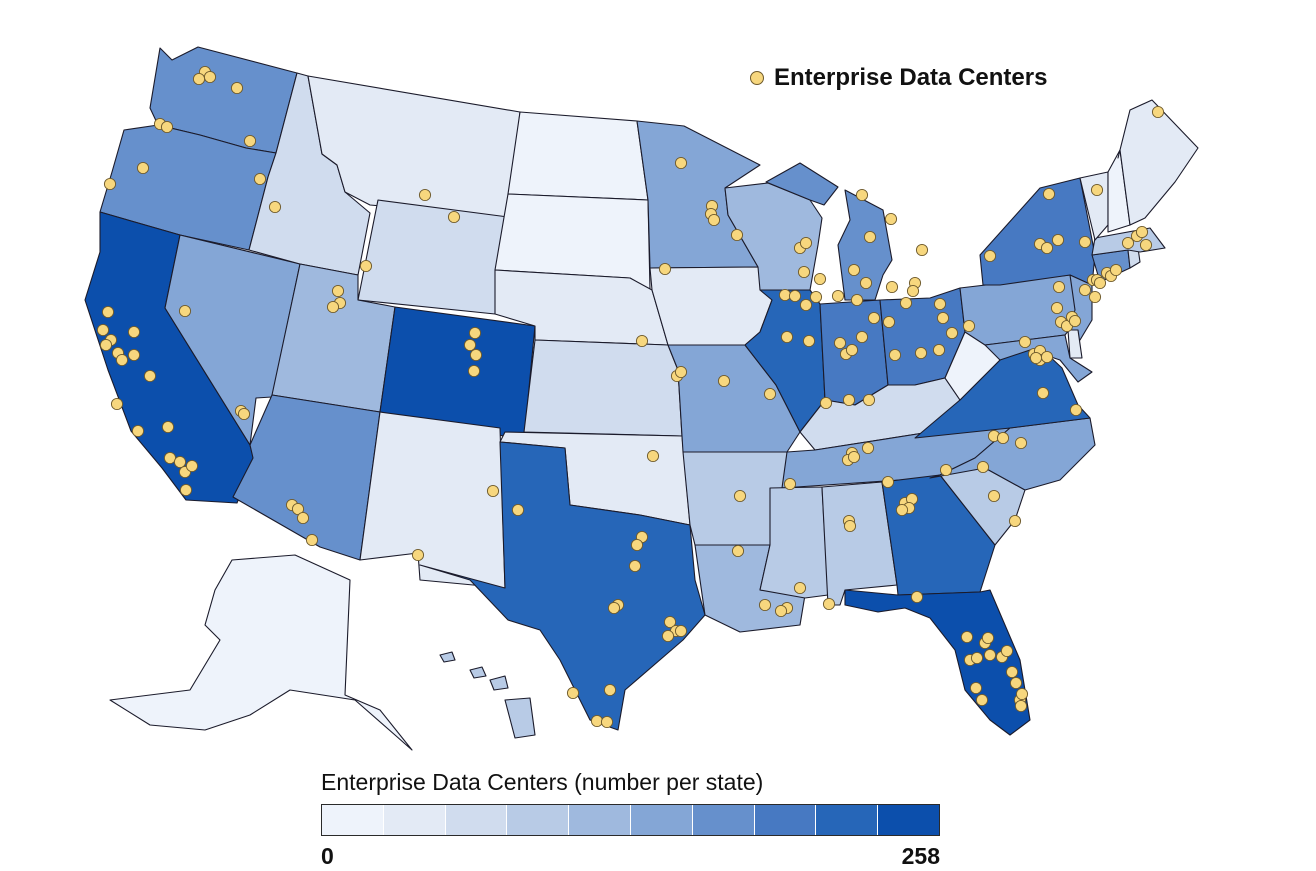  What do you see at coordinates (432, 500) in the screenshot?
I see `state-nm` at bounding box center [432, 500].